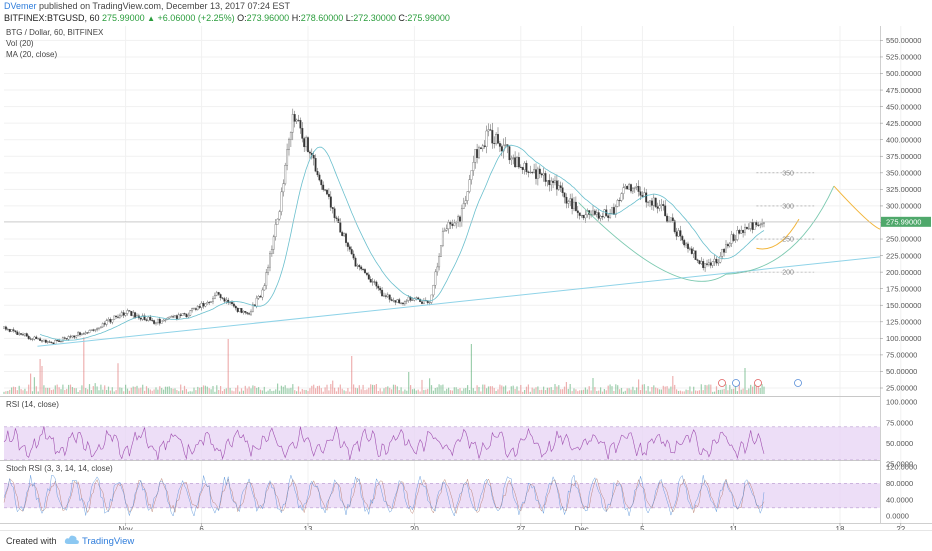 Image resolution: width=932 pixels, height=551 pixels. What do you see at coordinates (55, 32) in the screenshot?
I see `chart-title: BTG / Dollar, 60, BITFINEX` at bounding box center [55, 32].